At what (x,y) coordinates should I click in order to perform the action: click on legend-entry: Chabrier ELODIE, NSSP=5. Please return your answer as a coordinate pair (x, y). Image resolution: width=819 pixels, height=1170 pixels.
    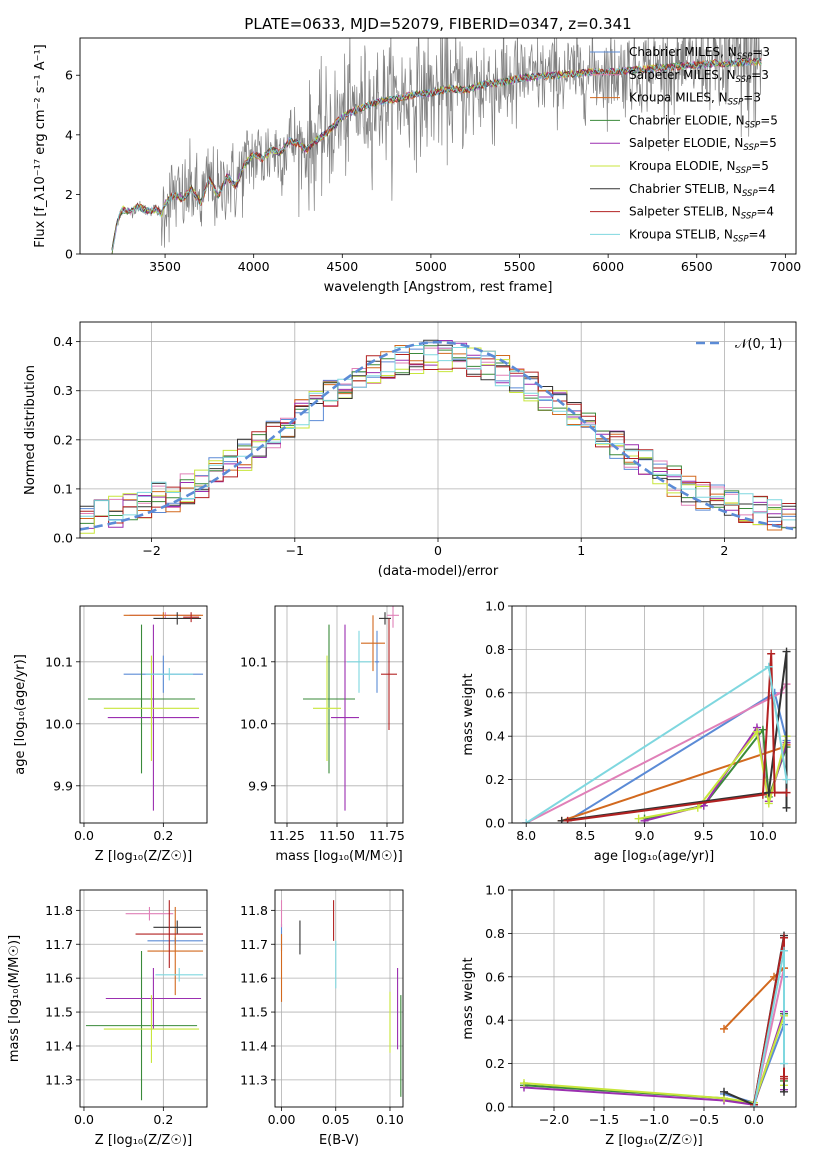
    Looking at the image, I should click on (703, 121).